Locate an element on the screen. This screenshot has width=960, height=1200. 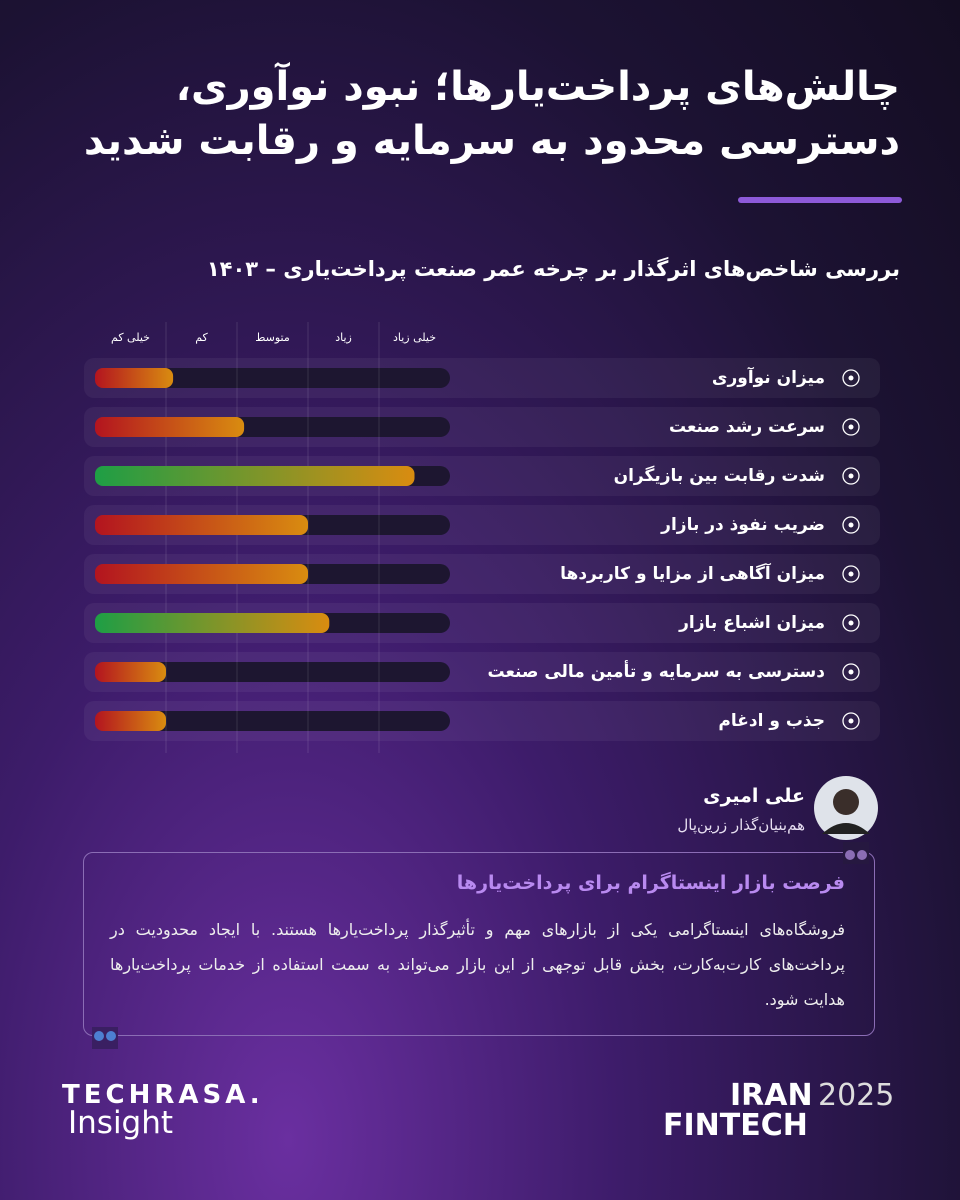
title-rule is located at coordinates (820, 200).